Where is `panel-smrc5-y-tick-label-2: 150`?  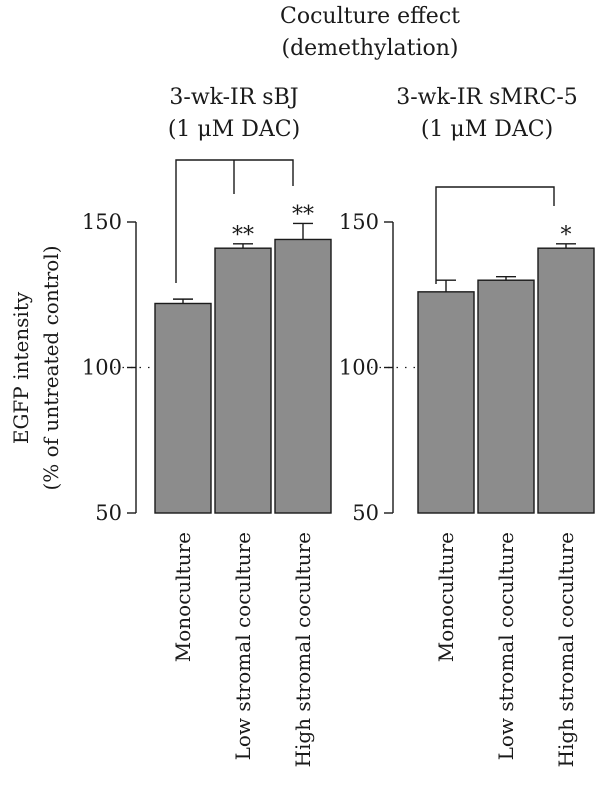 panel-smrc5-y-tick-label-2: 150 is located at coordinates (359, 222).